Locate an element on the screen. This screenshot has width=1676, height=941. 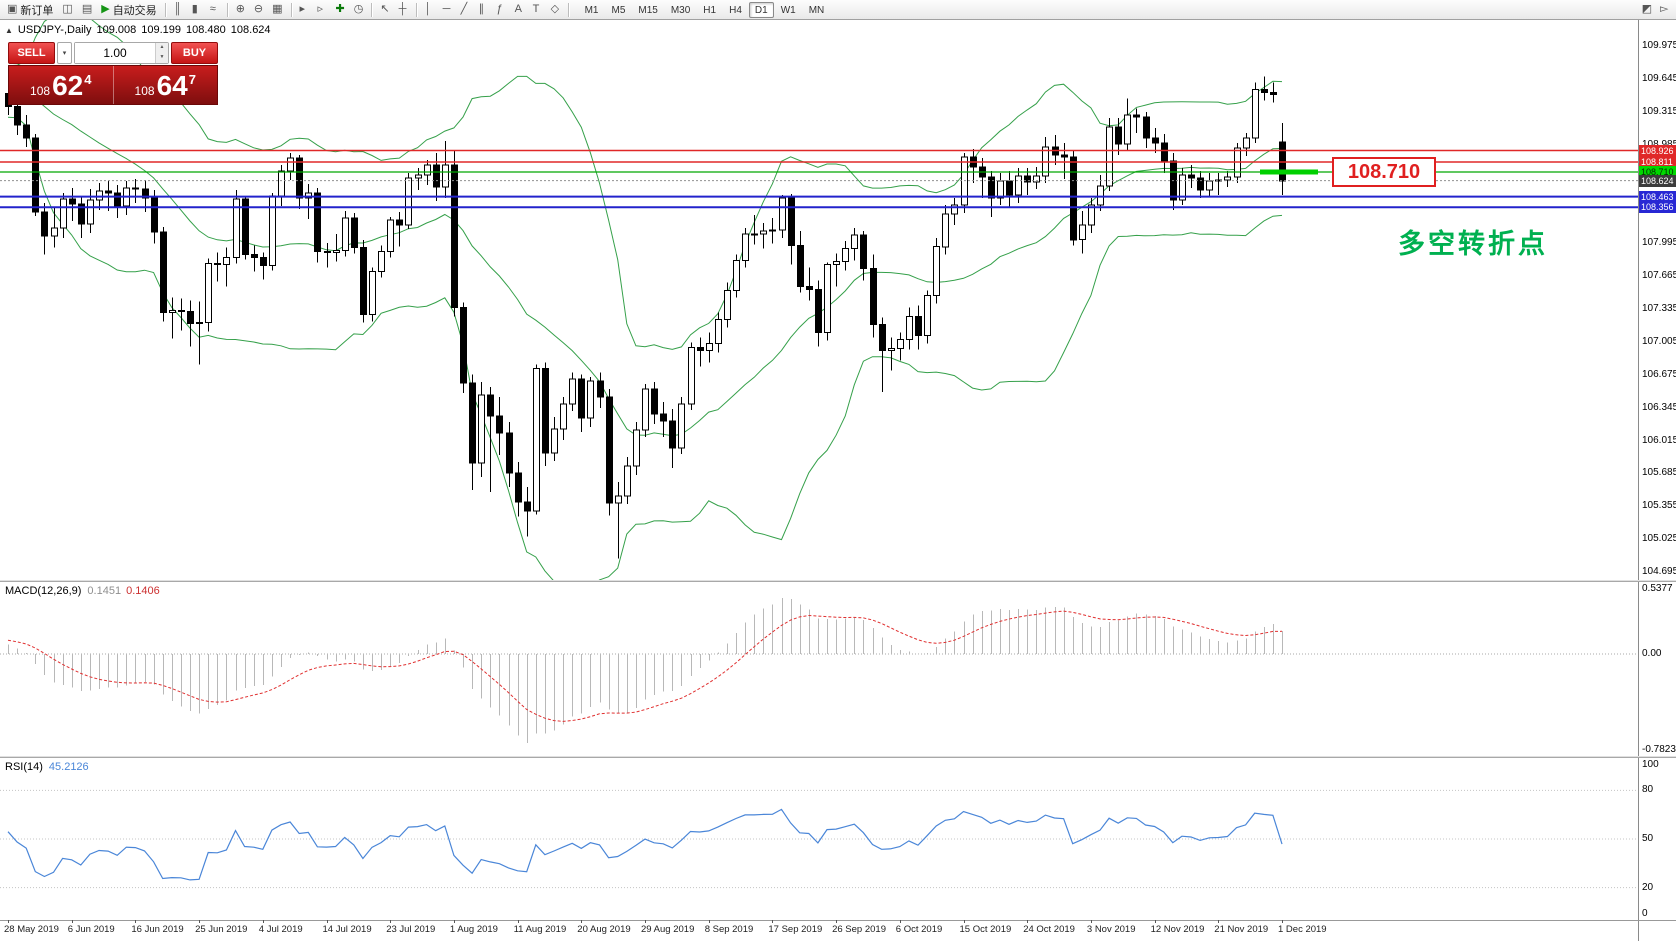
timeframe-toolbar: M1 M5 M15 M30 H1 H4 D1 W1 MN is located at coordinates (705, 9).